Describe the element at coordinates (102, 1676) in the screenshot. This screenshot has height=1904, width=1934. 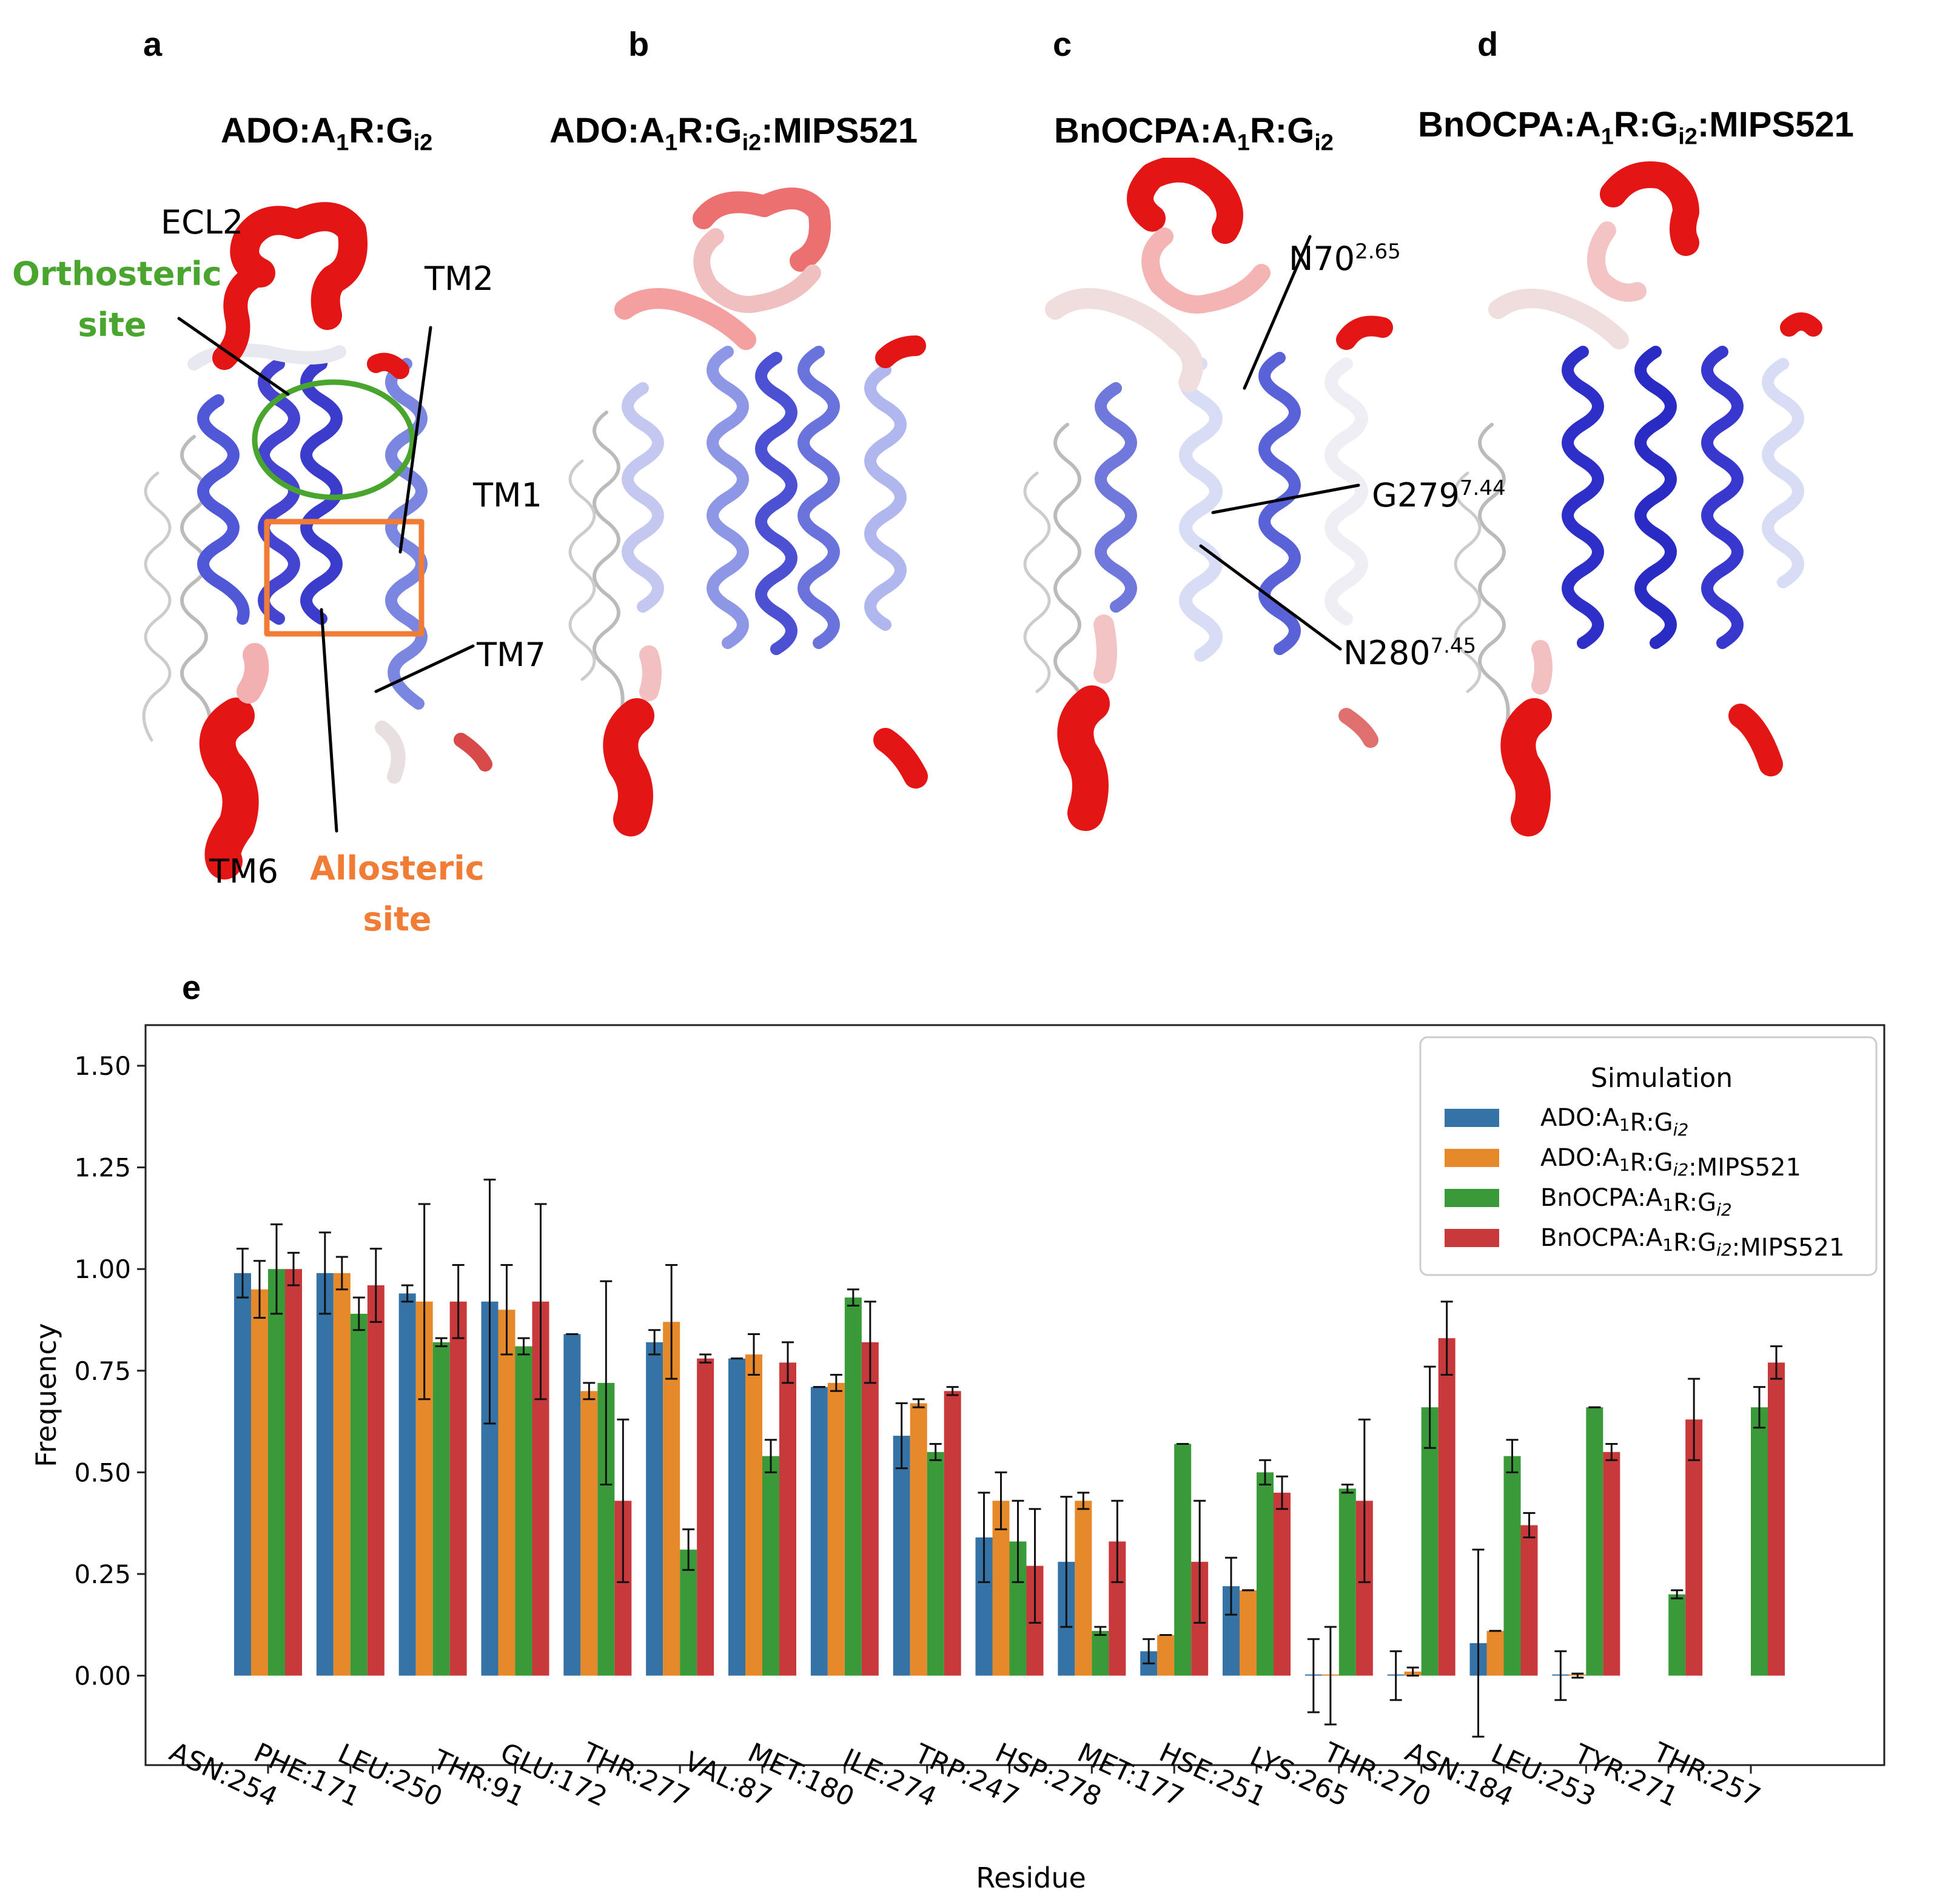
I see `y-tick-label: 0.00` at that location.